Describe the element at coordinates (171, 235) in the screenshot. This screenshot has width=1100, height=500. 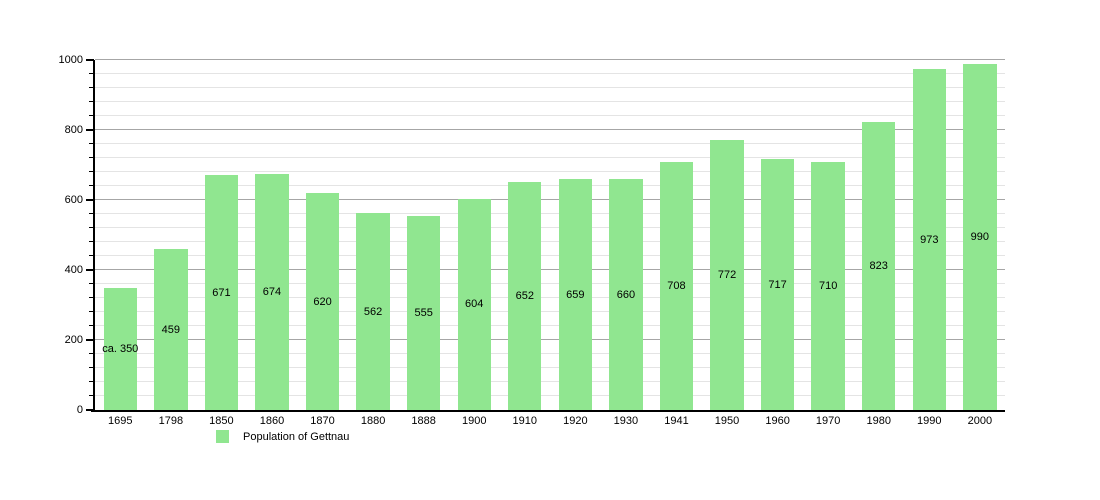
I see `bar-slot: 459` at that location.